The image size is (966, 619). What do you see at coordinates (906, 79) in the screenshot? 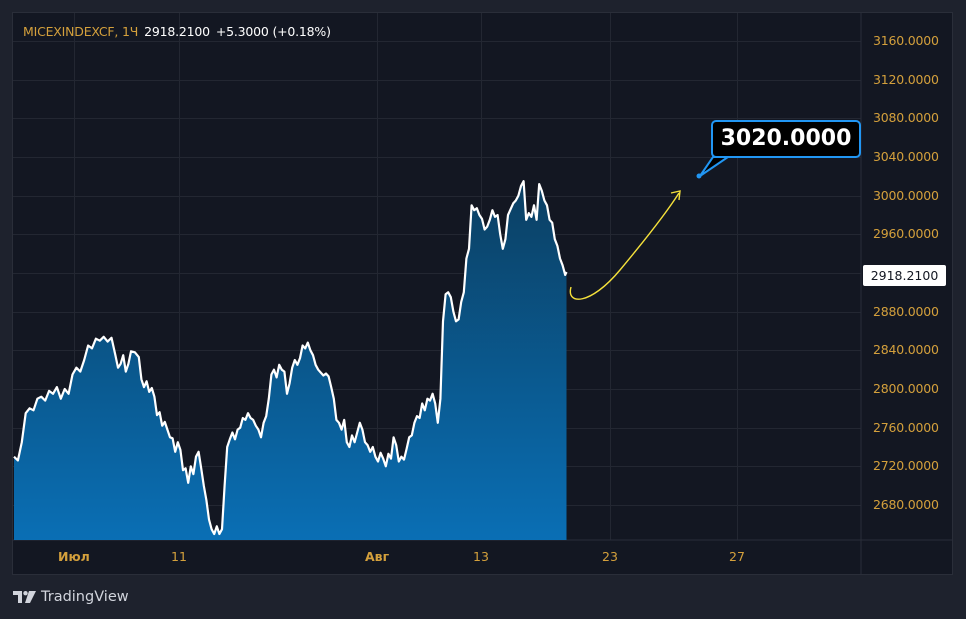
I see `price-tick-label: 3120.0000` at bounding box center [906, 79].